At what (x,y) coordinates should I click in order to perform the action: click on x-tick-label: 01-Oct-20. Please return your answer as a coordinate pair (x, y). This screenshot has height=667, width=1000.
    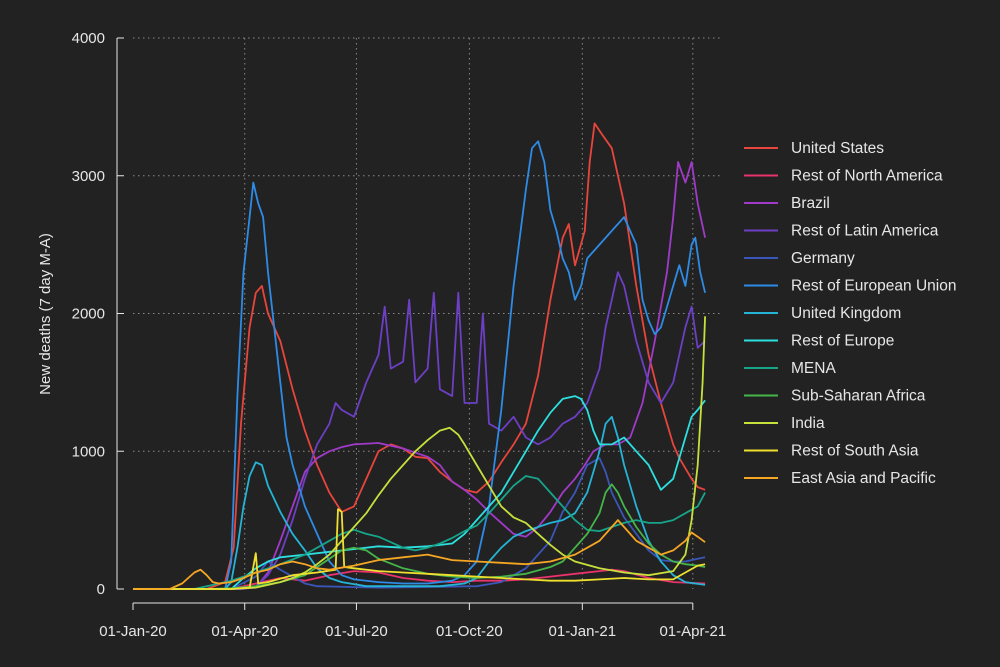
    Looking at the image, I should click on (469, 631).